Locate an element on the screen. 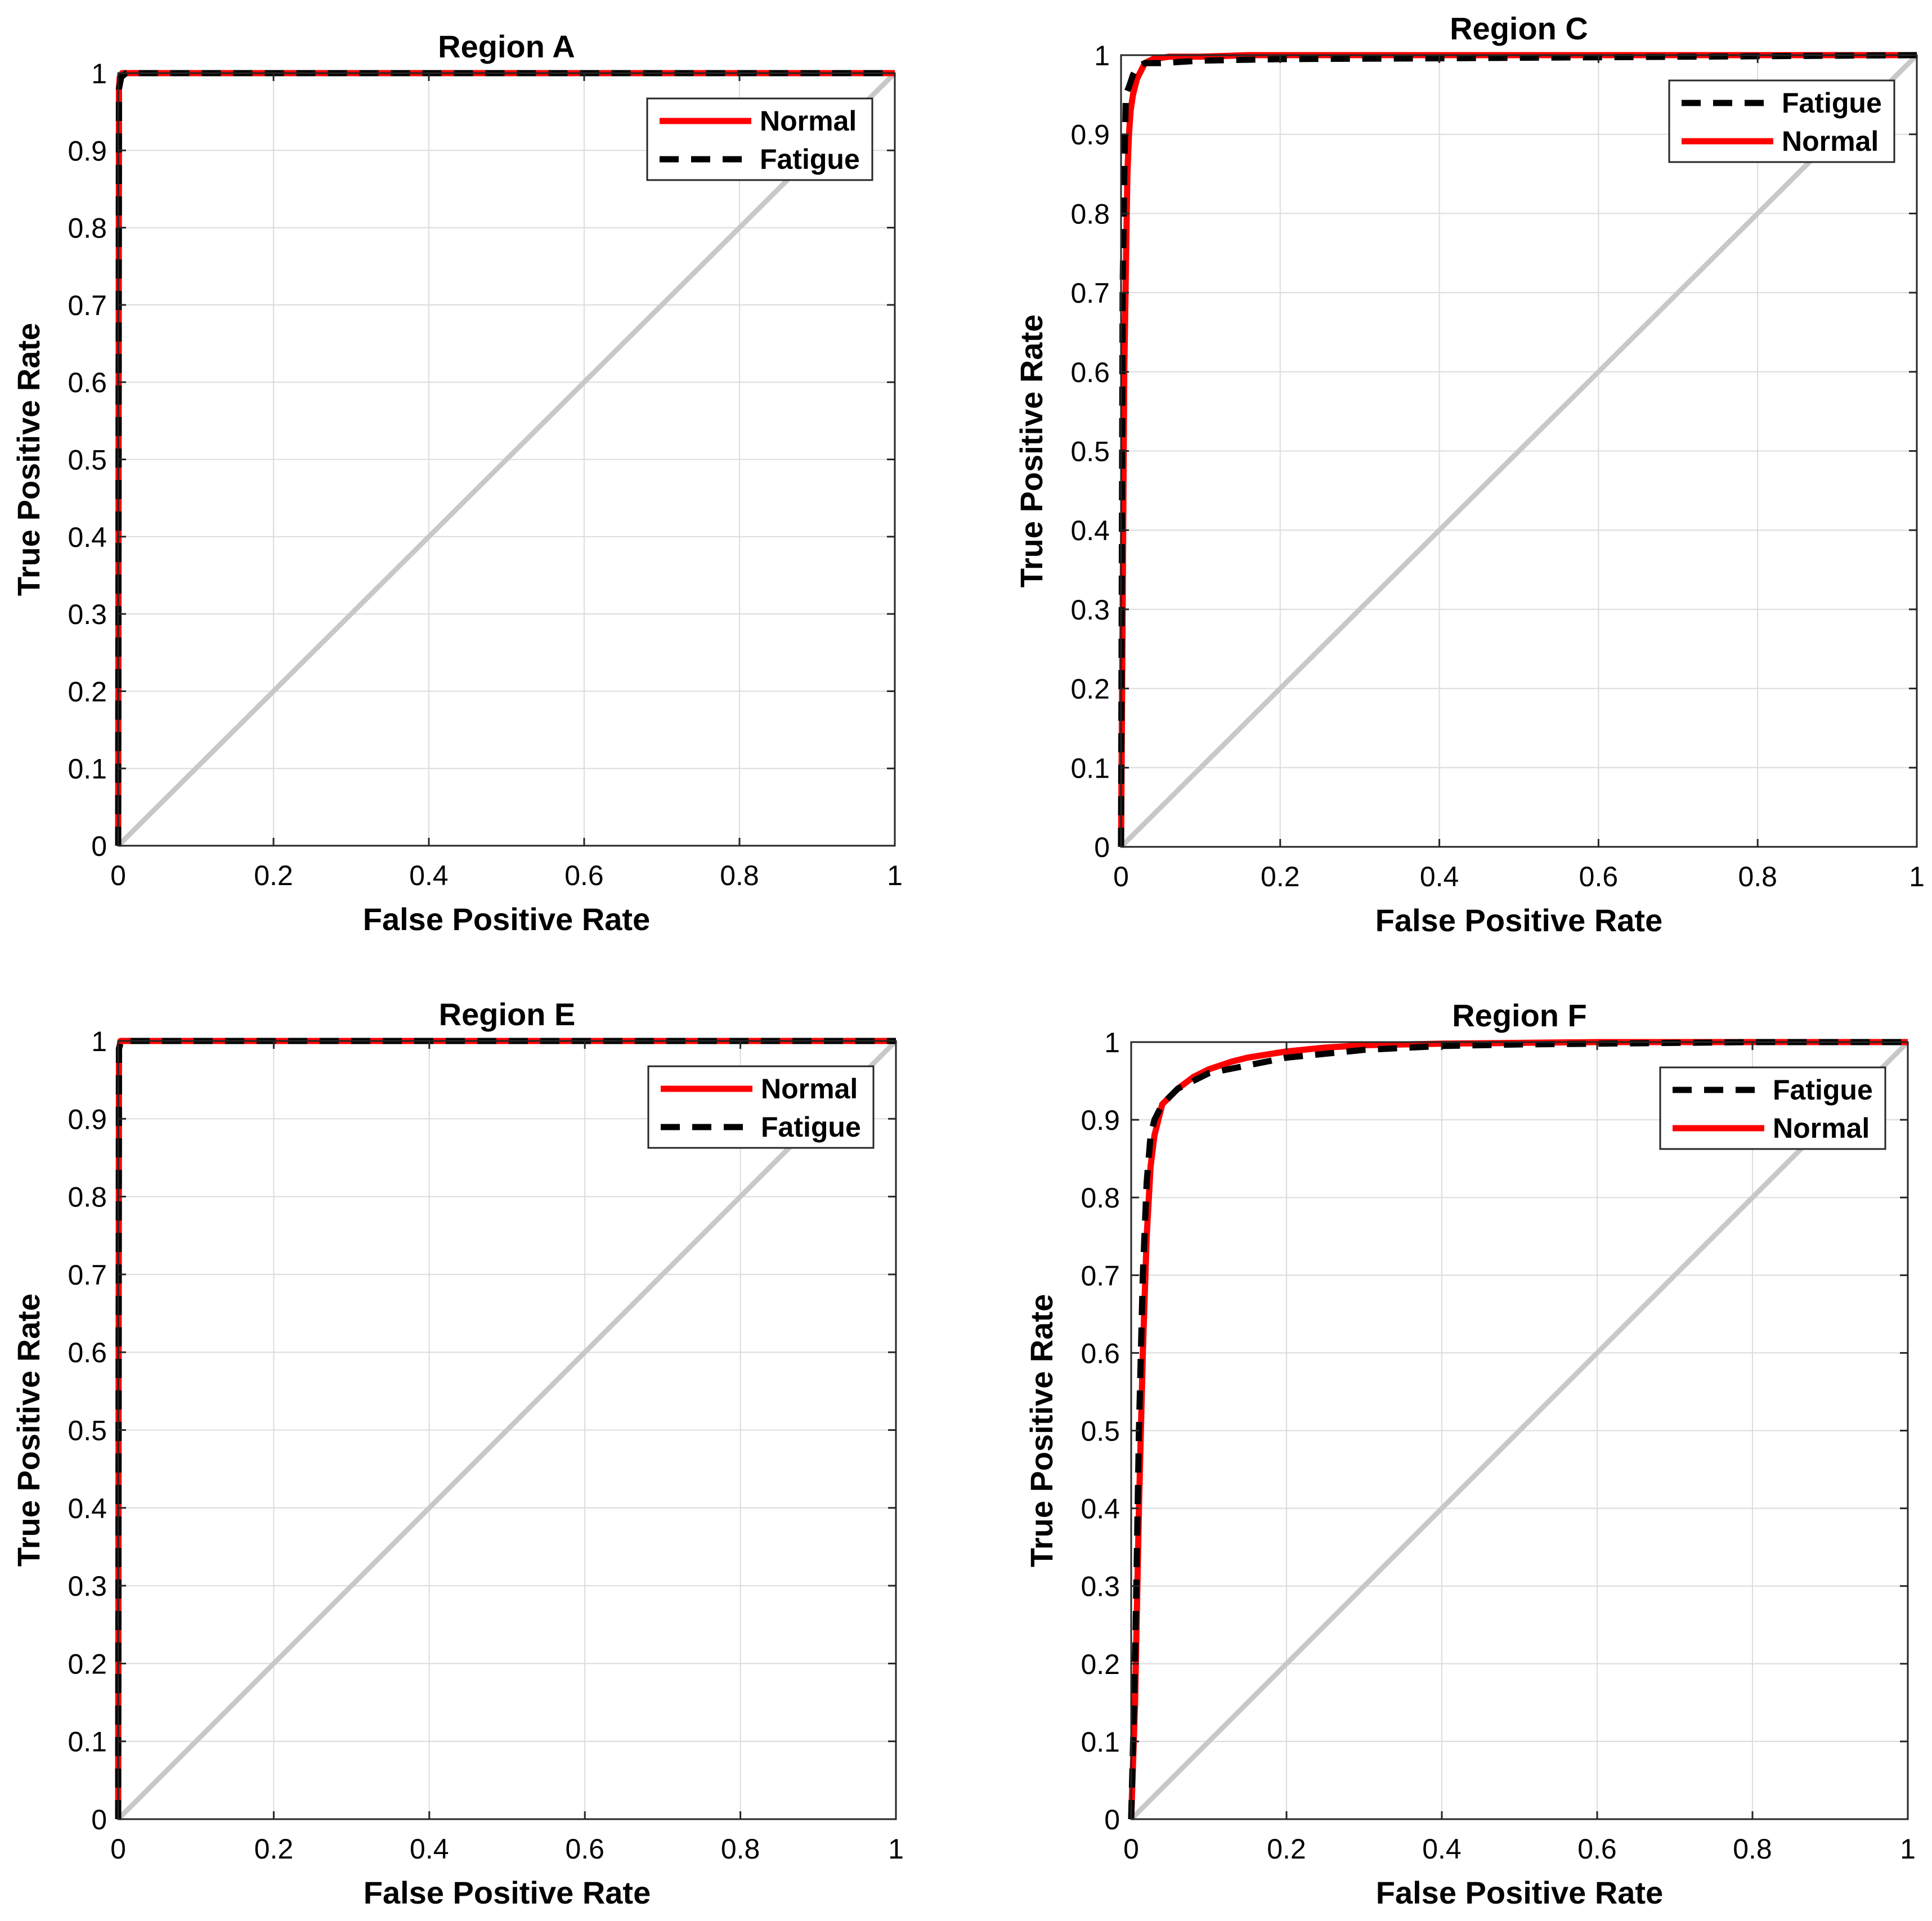 This screenshot has width=1932, height=1921. chart-title: Region C is located at coordinates (1519, 29).